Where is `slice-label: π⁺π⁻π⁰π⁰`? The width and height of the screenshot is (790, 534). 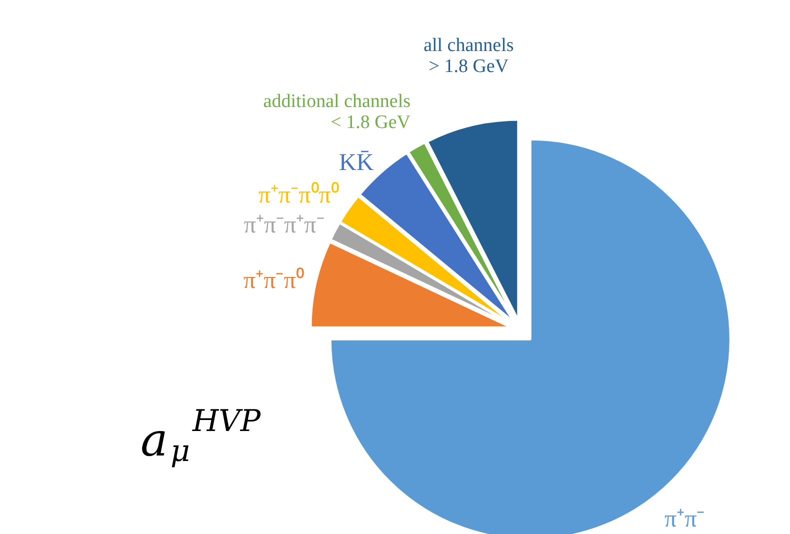
slice-label: π⁺π⁻π⁰π⁰ is located at coordinates (298, 195).